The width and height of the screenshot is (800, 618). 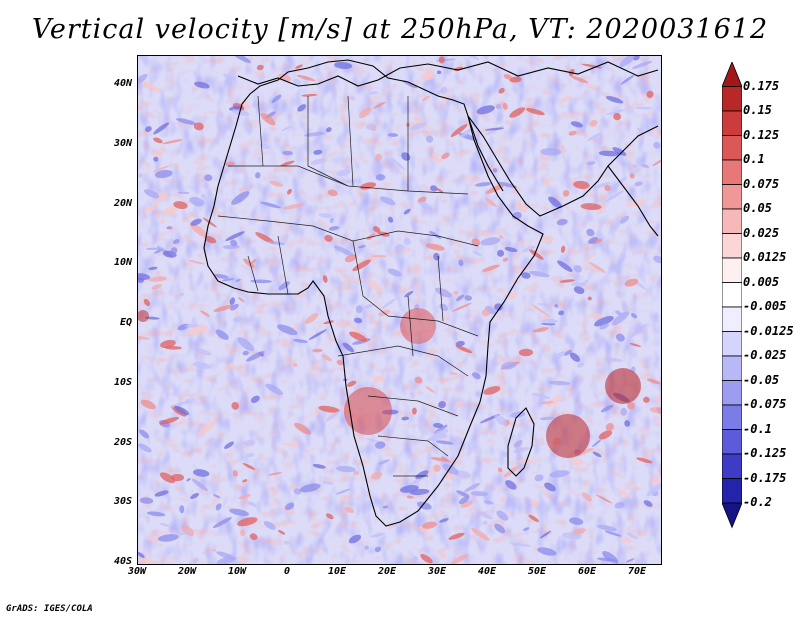 I want to click on colorbar, so click(x=732, y=295).